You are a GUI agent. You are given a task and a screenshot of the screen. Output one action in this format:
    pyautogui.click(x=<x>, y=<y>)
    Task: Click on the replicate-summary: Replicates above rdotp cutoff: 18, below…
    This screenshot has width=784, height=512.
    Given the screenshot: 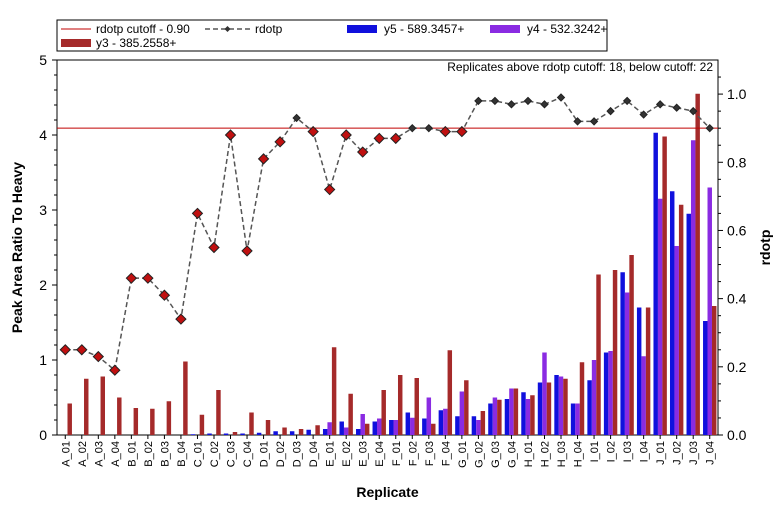 What is the action you would take?
    pyautogui.click(x=580, y=67)
    